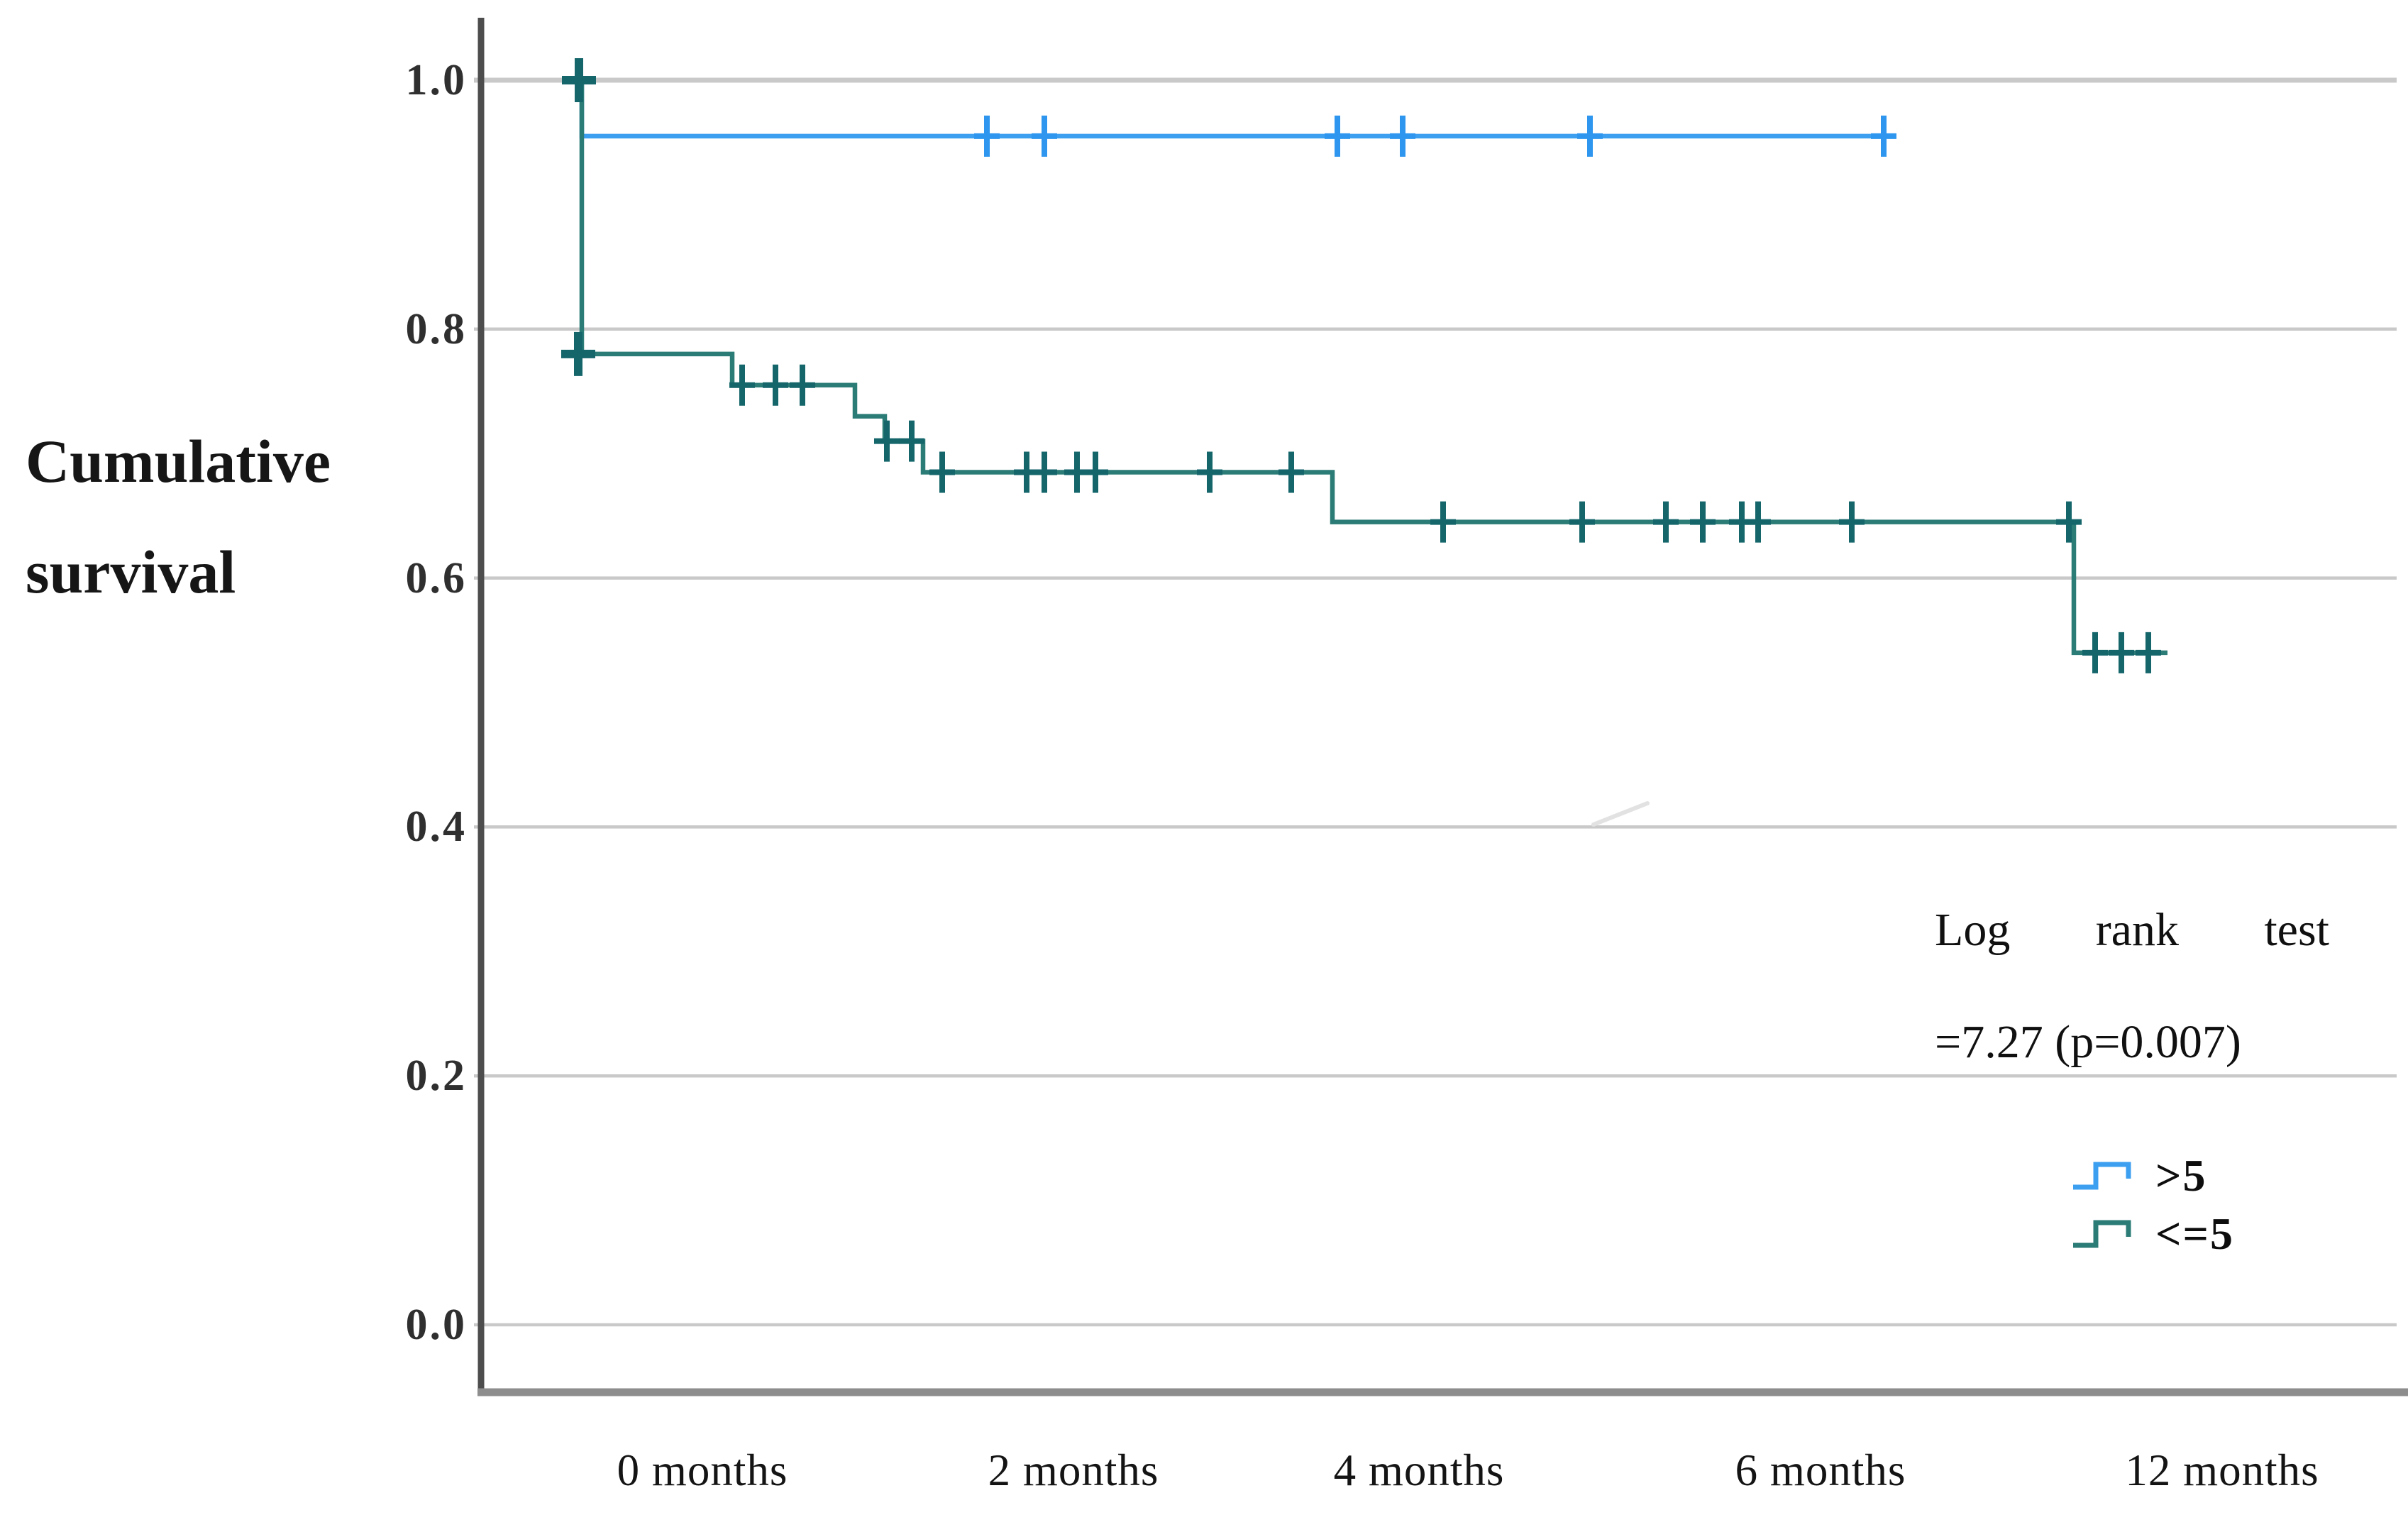 This screenshot has width=2408, height=1532. I want to click on legend: >5 <=5, so click(2152, 1205).